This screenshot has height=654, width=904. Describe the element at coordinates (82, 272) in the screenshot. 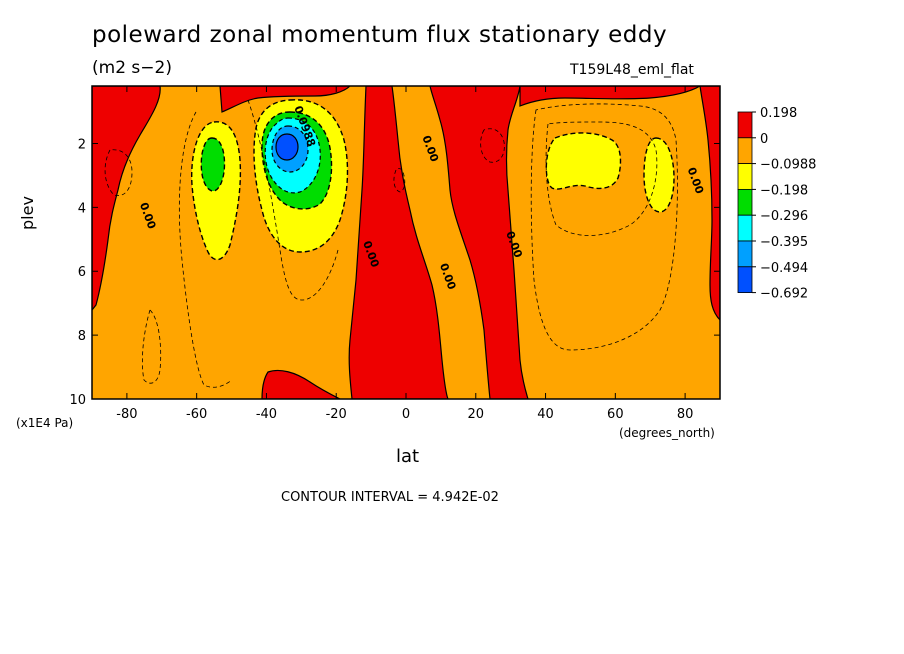

I see `y-tick-label: 6` at that location.